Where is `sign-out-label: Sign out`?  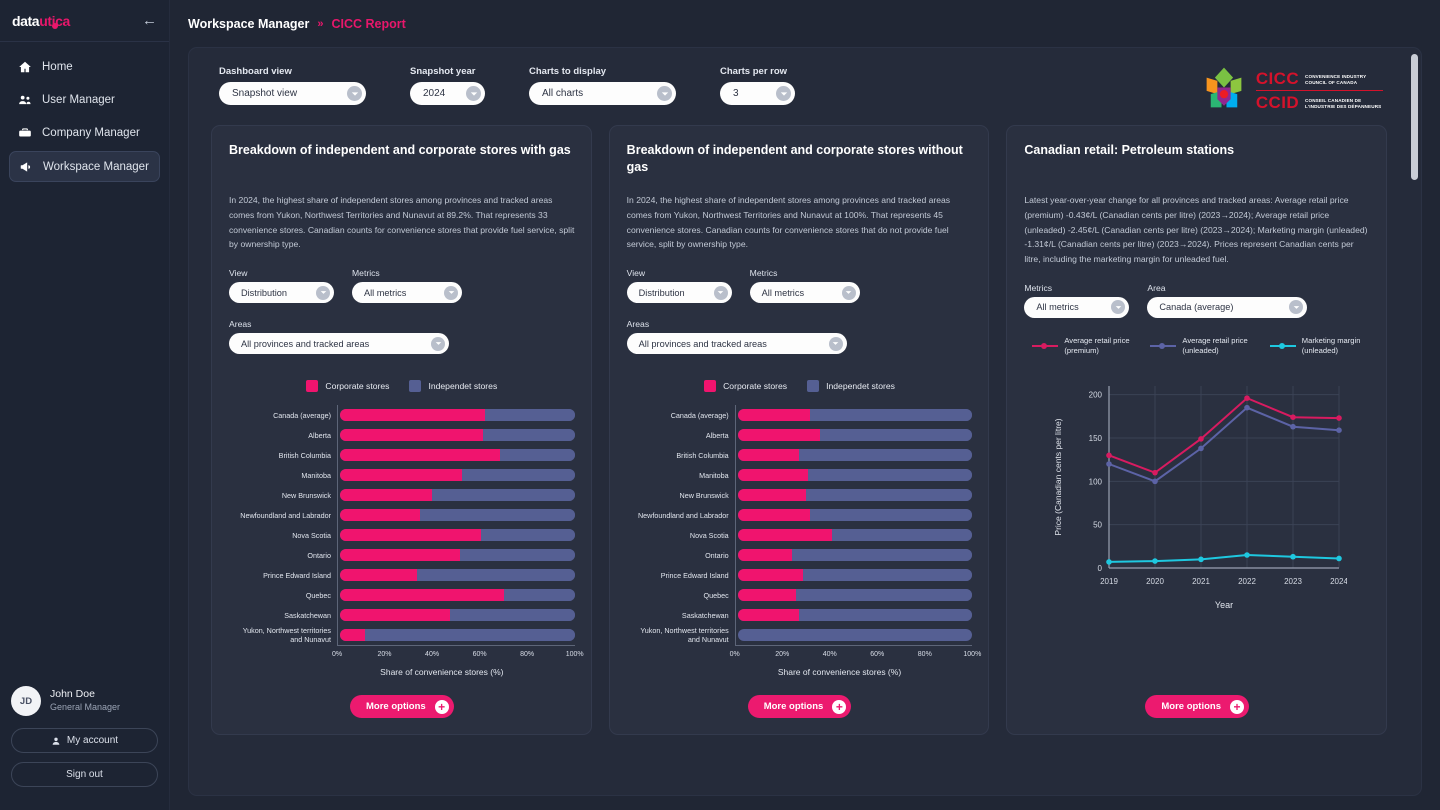
sign-out-label: Sign out is located at coordinates (84, 774).